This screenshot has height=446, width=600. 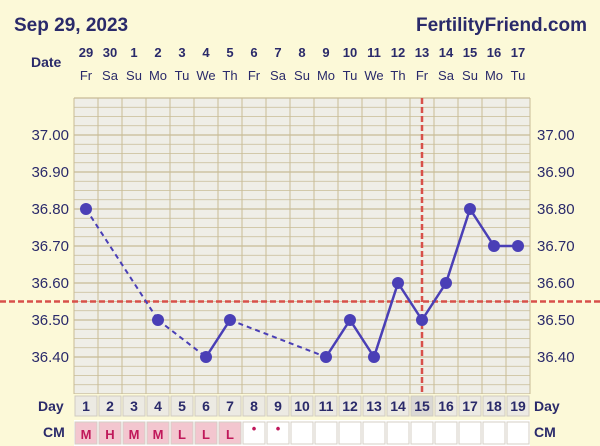 I want to click on y-tick-left: 36.80, so click(x=50, y=209).